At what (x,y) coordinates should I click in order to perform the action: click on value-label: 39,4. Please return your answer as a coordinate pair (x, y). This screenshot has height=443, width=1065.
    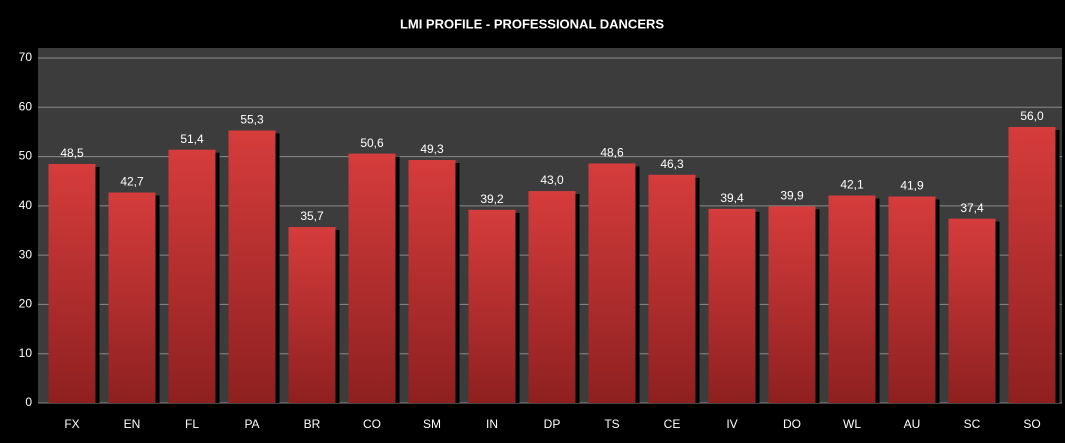
    Looking at the image, I should click on (732, 198).